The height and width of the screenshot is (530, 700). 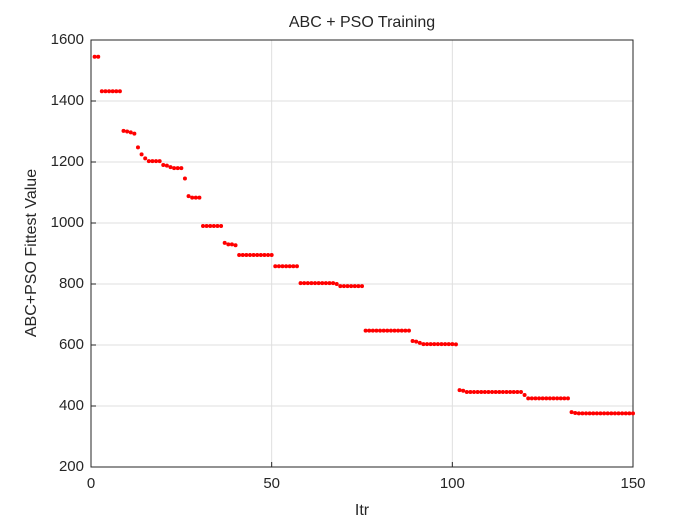 What do you see at coordinates (31, 253) in the screenshot?
I see `y-axis-label: ABC+PSO Fittest Value` at bounding box center [31, 253].